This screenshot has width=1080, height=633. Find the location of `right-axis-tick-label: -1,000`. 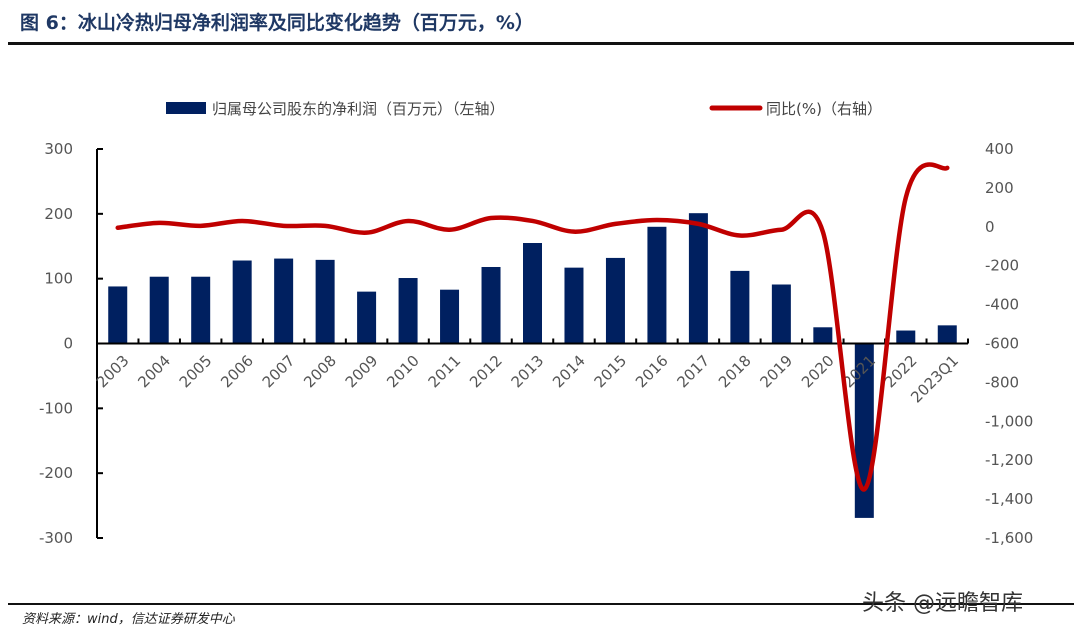

right-axis-tick-label: -1,000 is located at coordinates (1009, 421).